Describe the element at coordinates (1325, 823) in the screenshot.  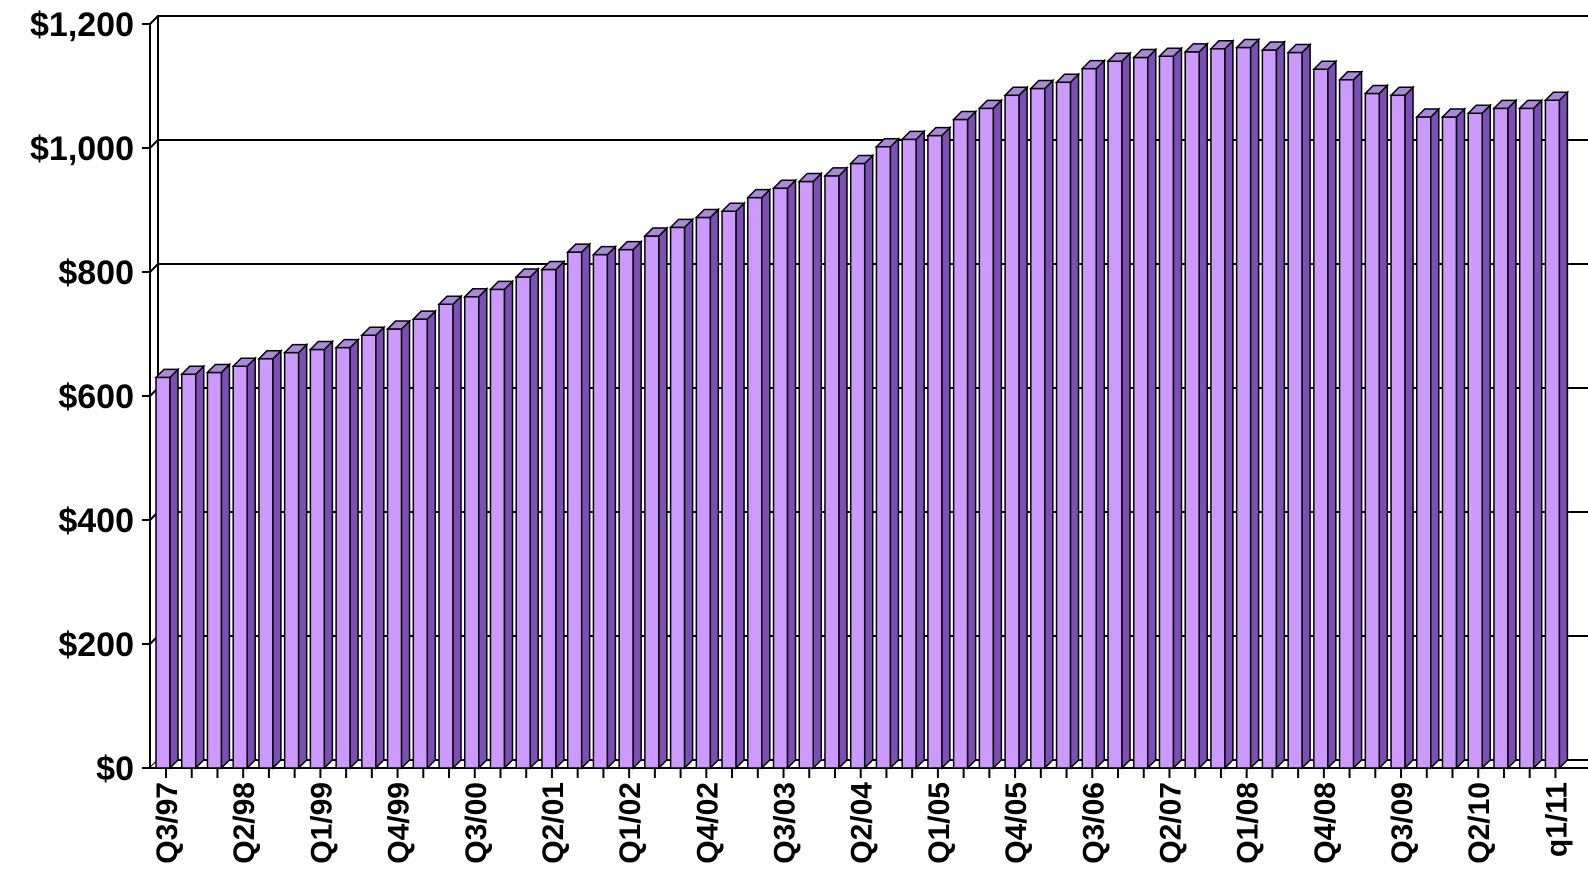
I see `x-tick-label: Q4/08` at that location.